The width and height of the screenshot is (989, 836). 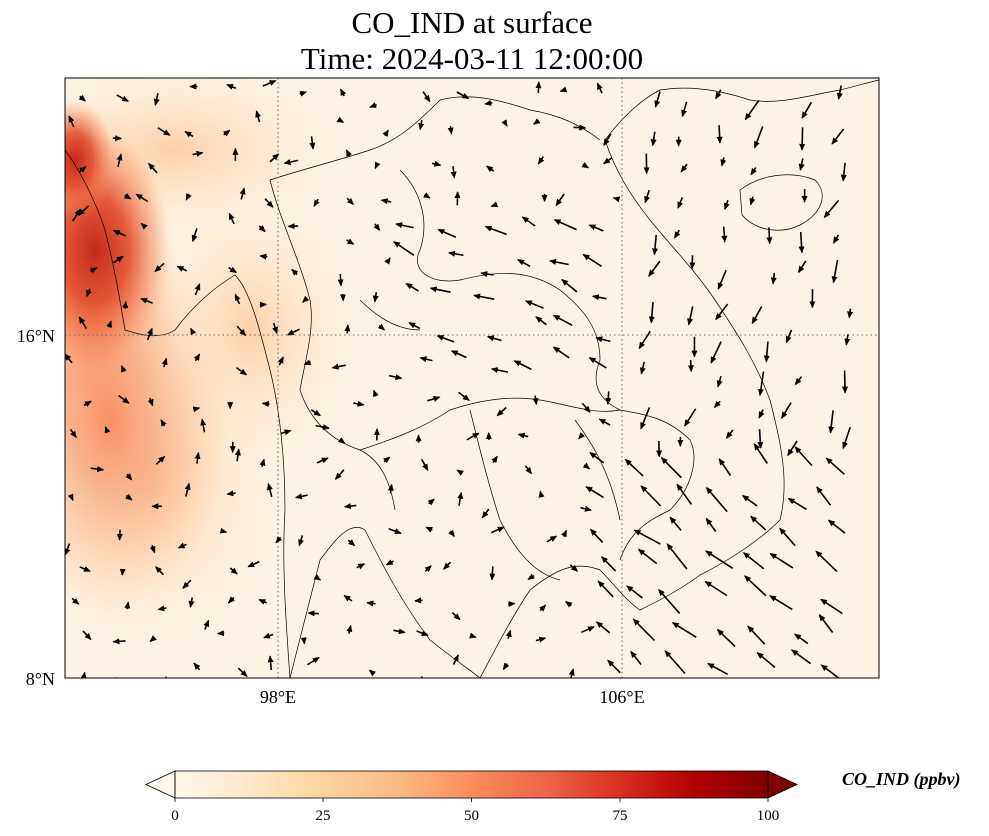 What do you see at coordinates (160, 784) in the screenshot?
I see `colorbar-extend-low` at bounding box center [160, 784].